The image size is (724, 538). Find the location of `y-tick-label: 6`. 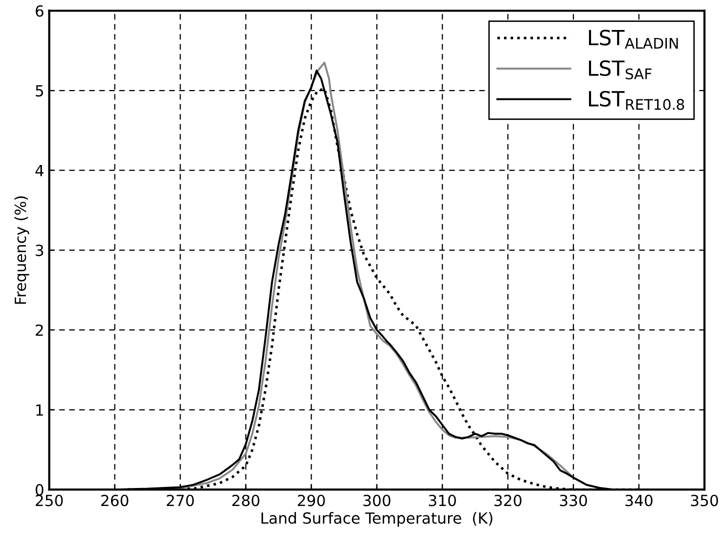

y-tick-label: 6 is located at coordinates (40, 11).